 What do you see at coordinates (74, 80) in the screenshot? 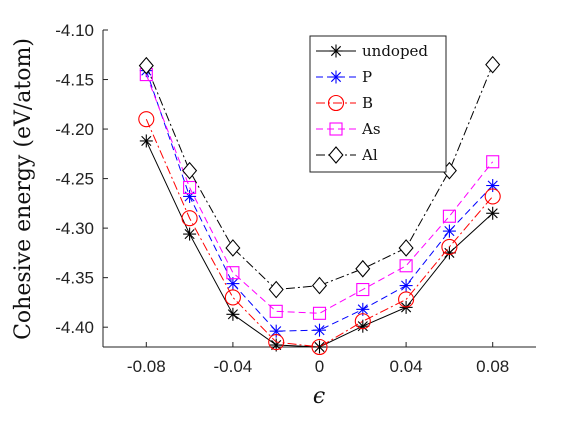
I see `y-tick-label: -4.15` at bounding box center [74, 80].